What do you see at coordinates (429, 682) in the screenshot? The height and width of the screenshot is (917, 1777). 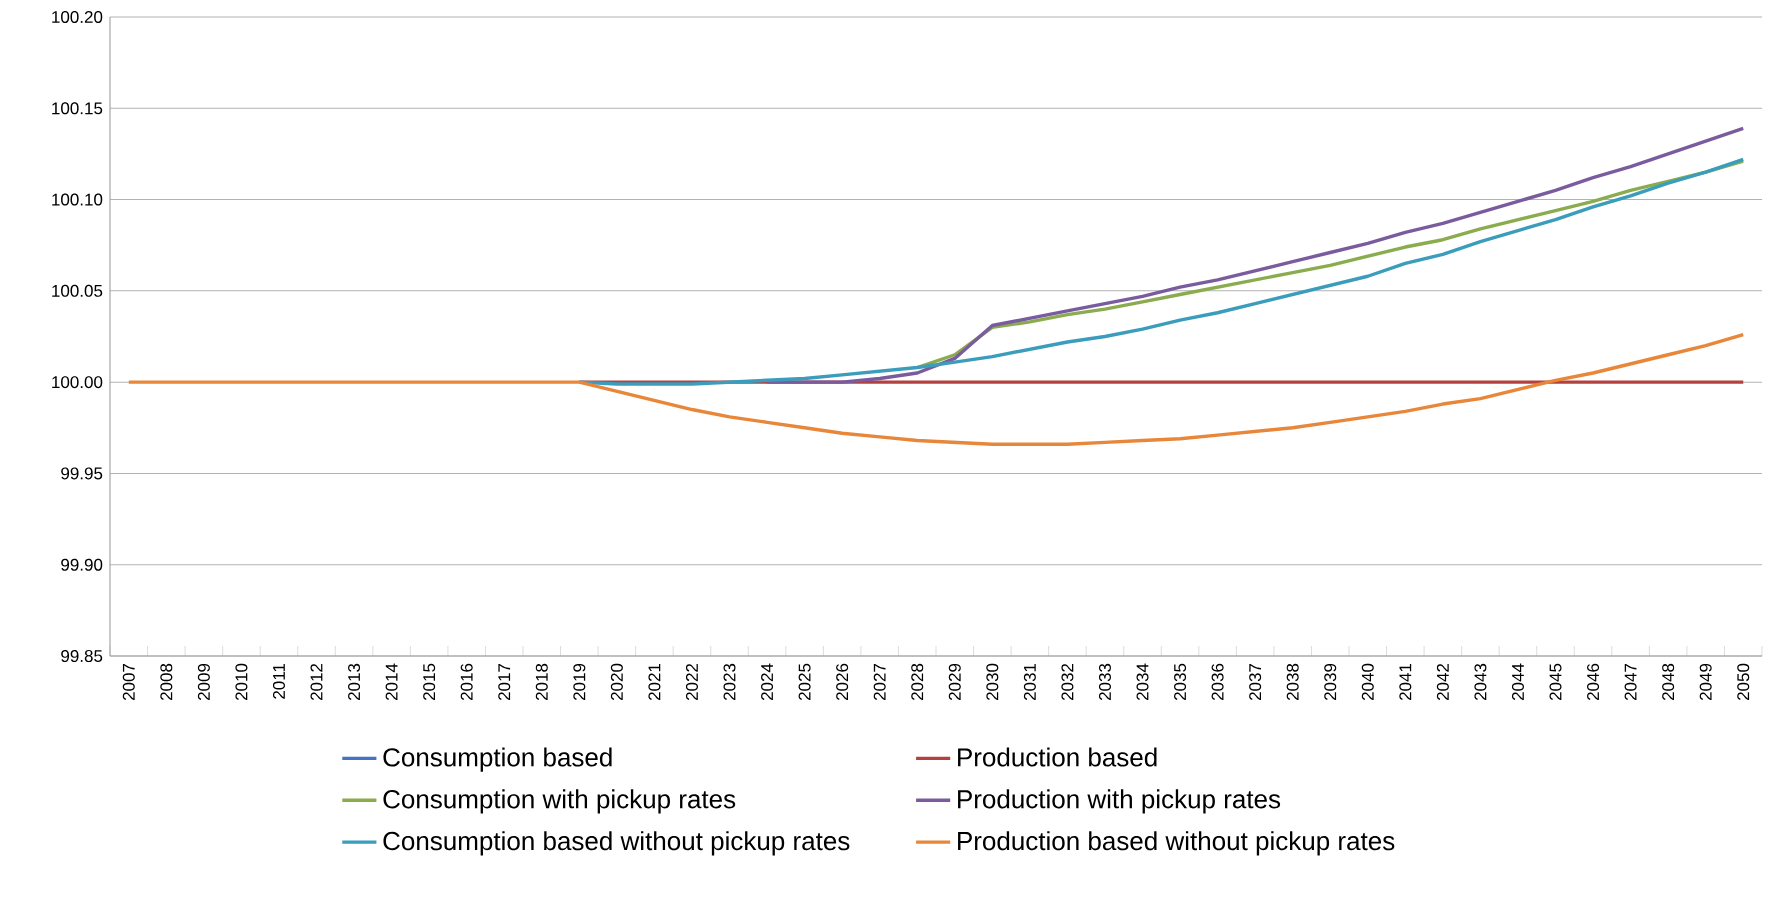 I see `x-tick-label: 2015` at bounding box center [429, 682].